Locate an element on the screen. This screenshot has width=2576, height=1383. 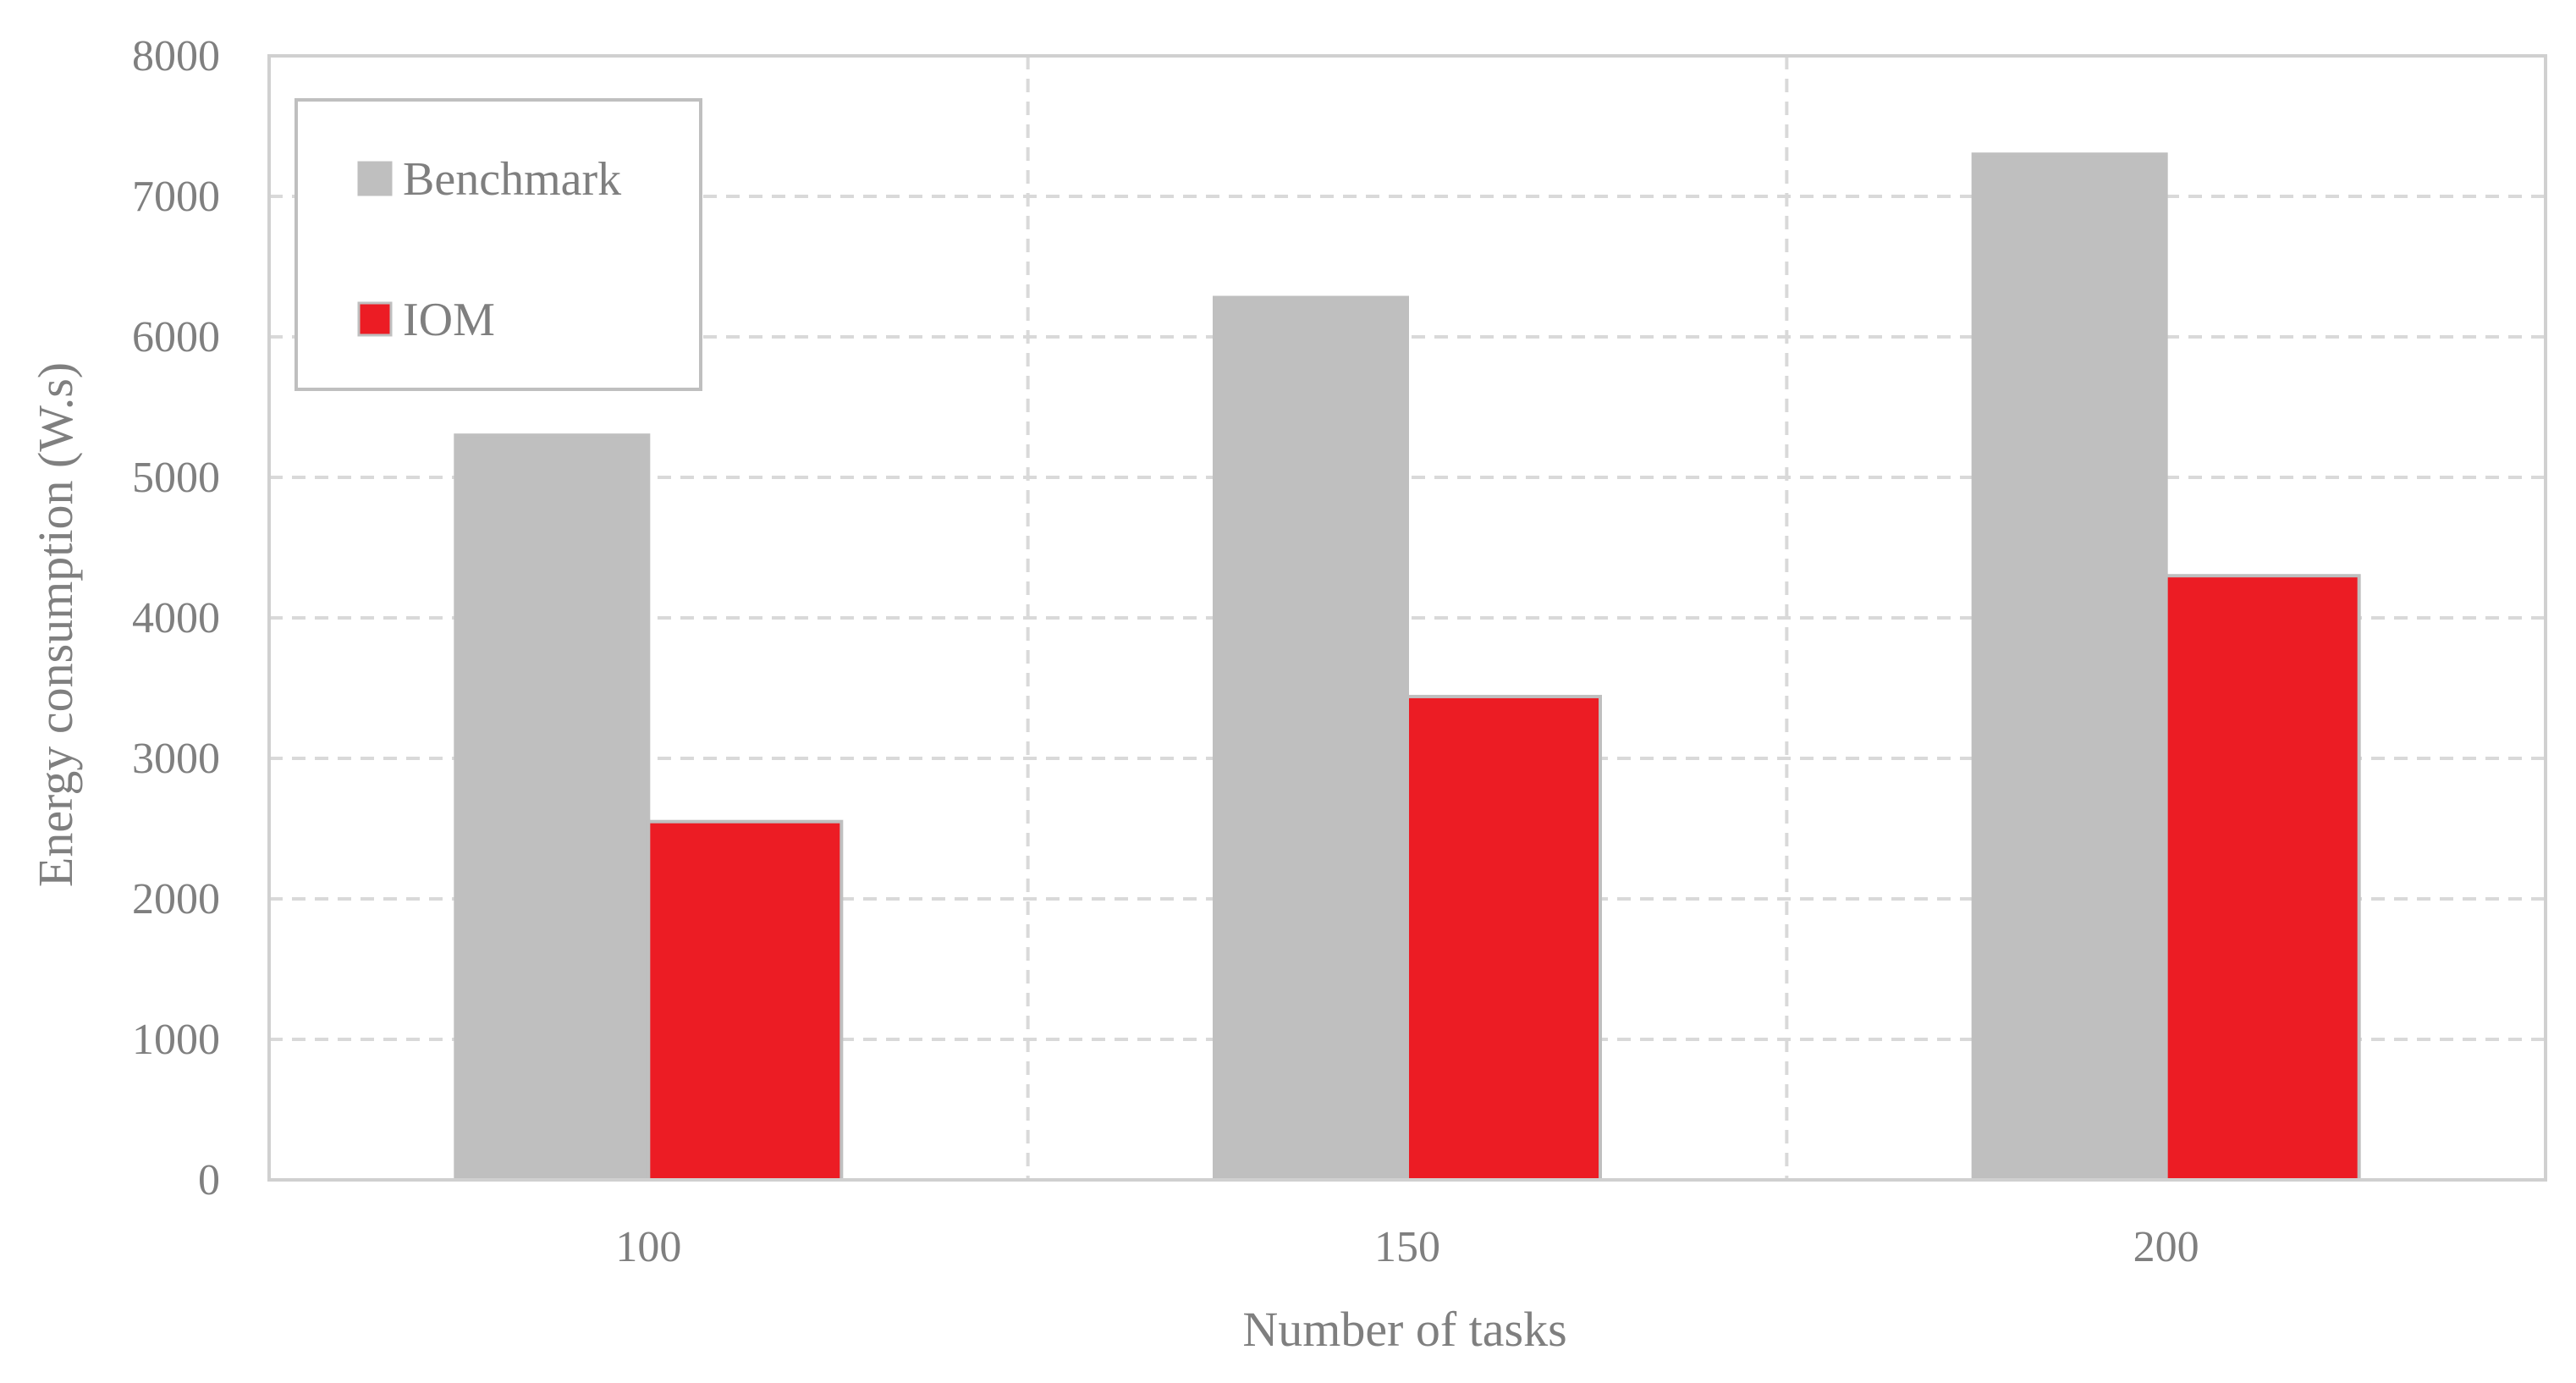
legend-swatch-iom is located at coordinates (375, 319).